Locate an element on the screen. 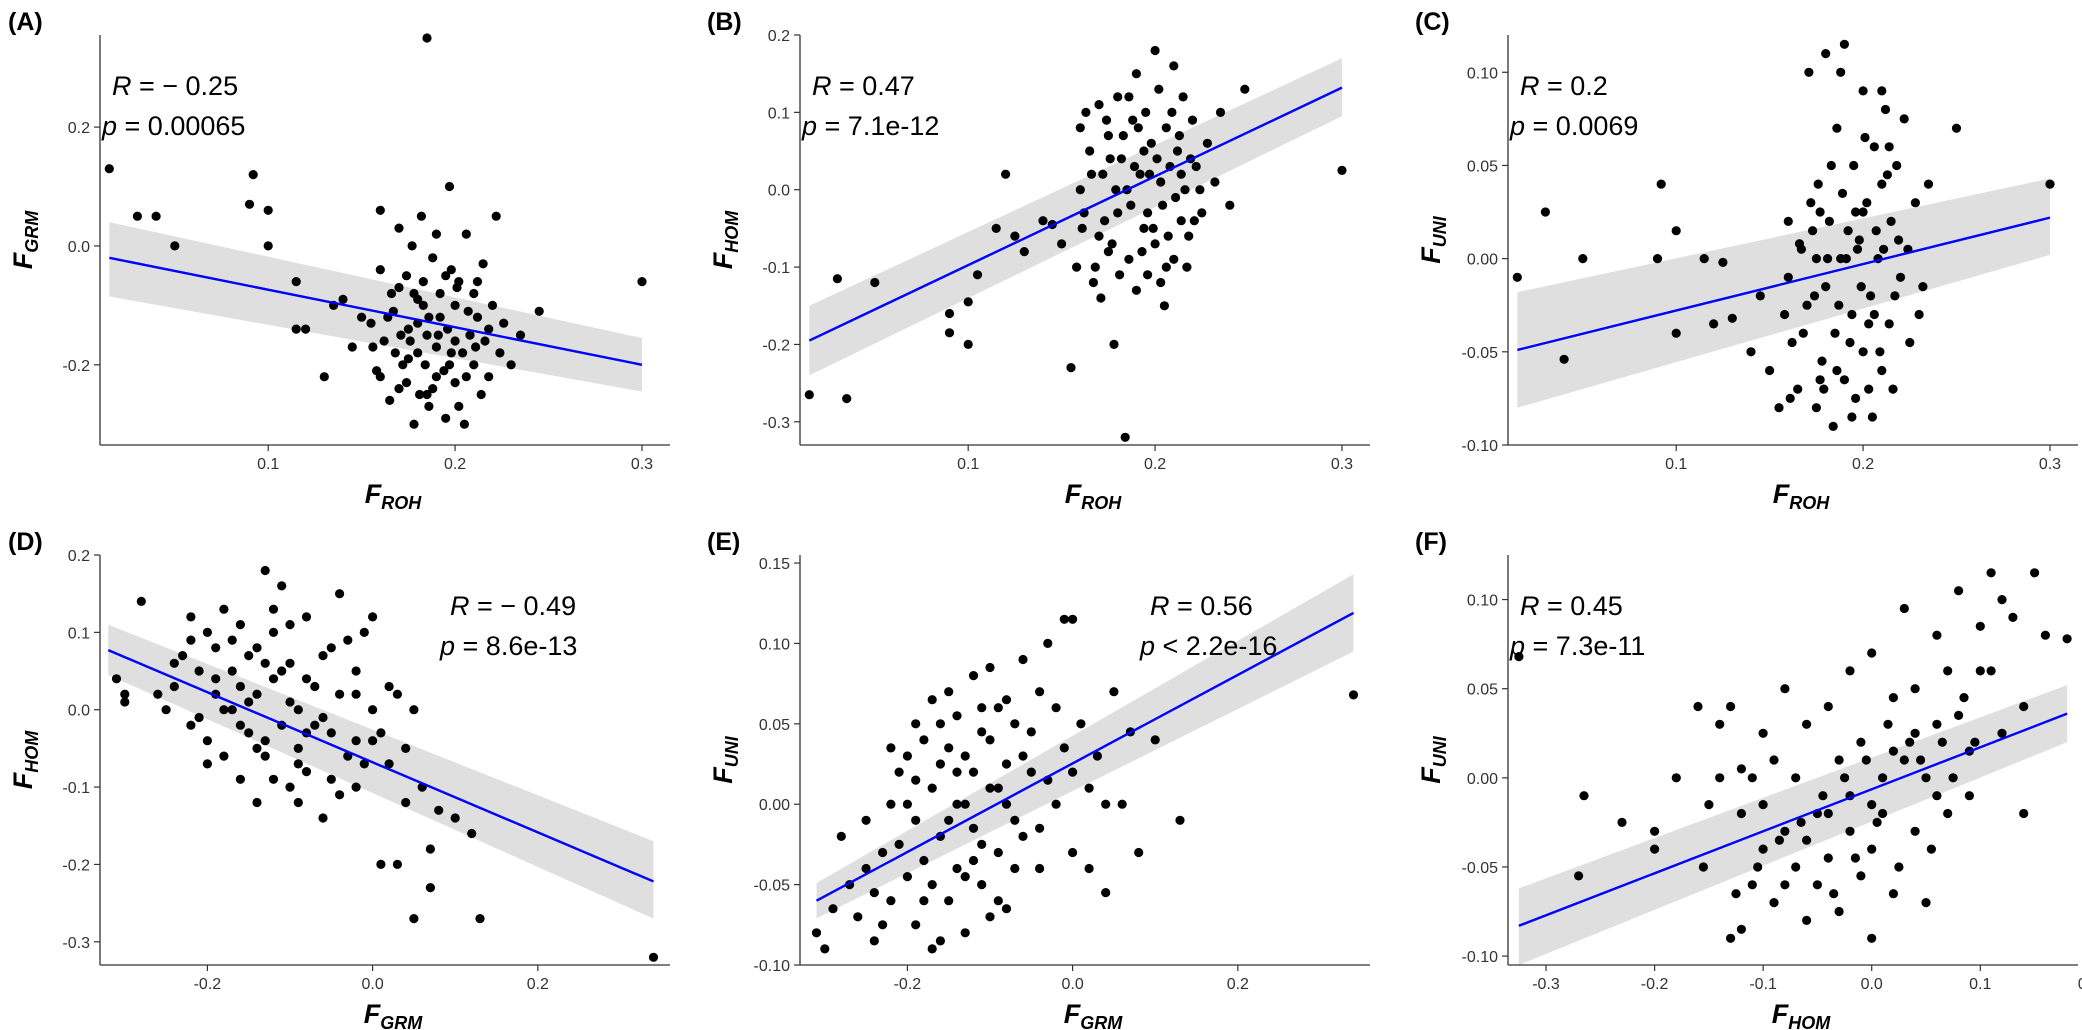 The height and width of the screenshot is (1030, 2082). p-annotation: p = 8.6e-13 is located at coordinates (508, 646).